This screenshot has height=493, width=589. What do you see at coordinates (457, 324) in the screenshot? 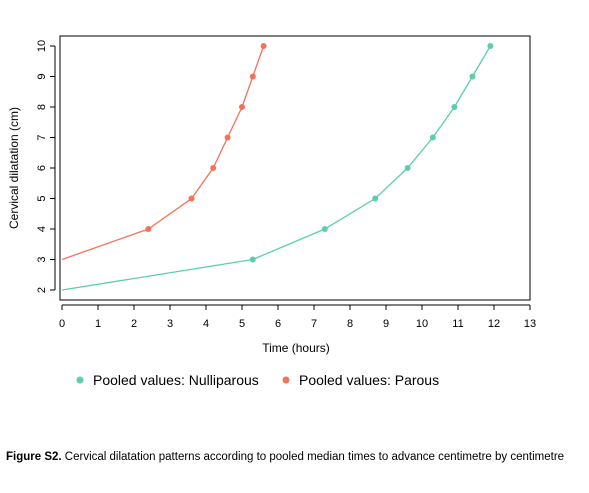
I see `x-tick-label: 11` at bounding box center [457, 324].